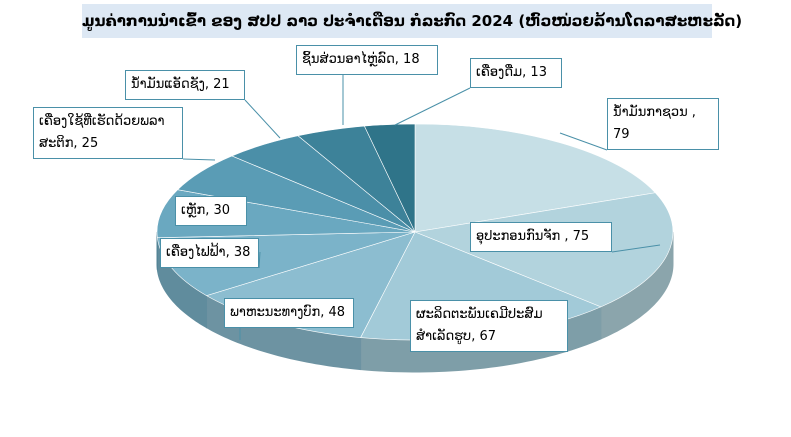 This screenshot has height=437, width=791. I want to click on data-label: ຜະລິດຕະພັນເຄມີປະສົມສຳເລັດຮູບ, 67, so click(489, 326).